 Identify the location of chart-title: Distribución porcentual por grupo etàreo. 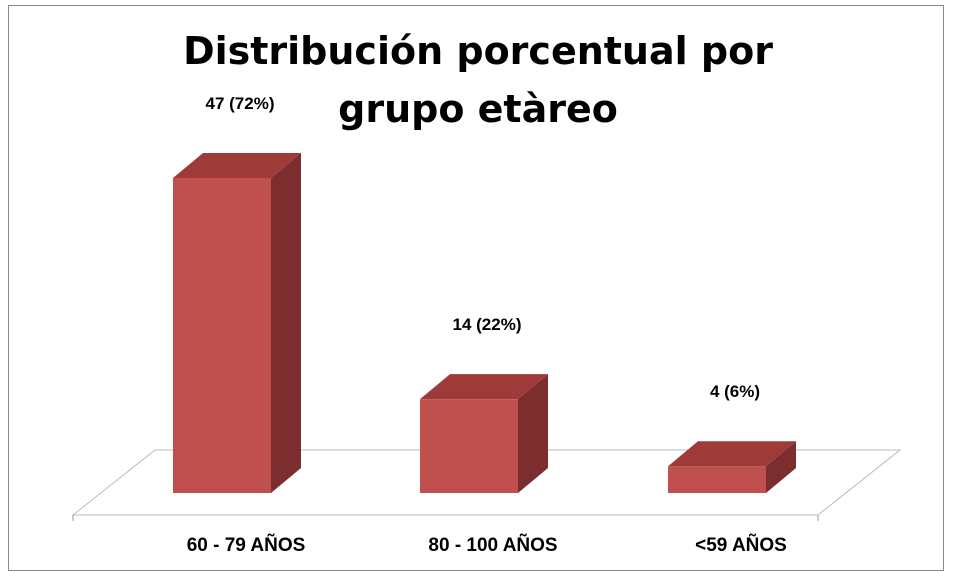
(478, 80).